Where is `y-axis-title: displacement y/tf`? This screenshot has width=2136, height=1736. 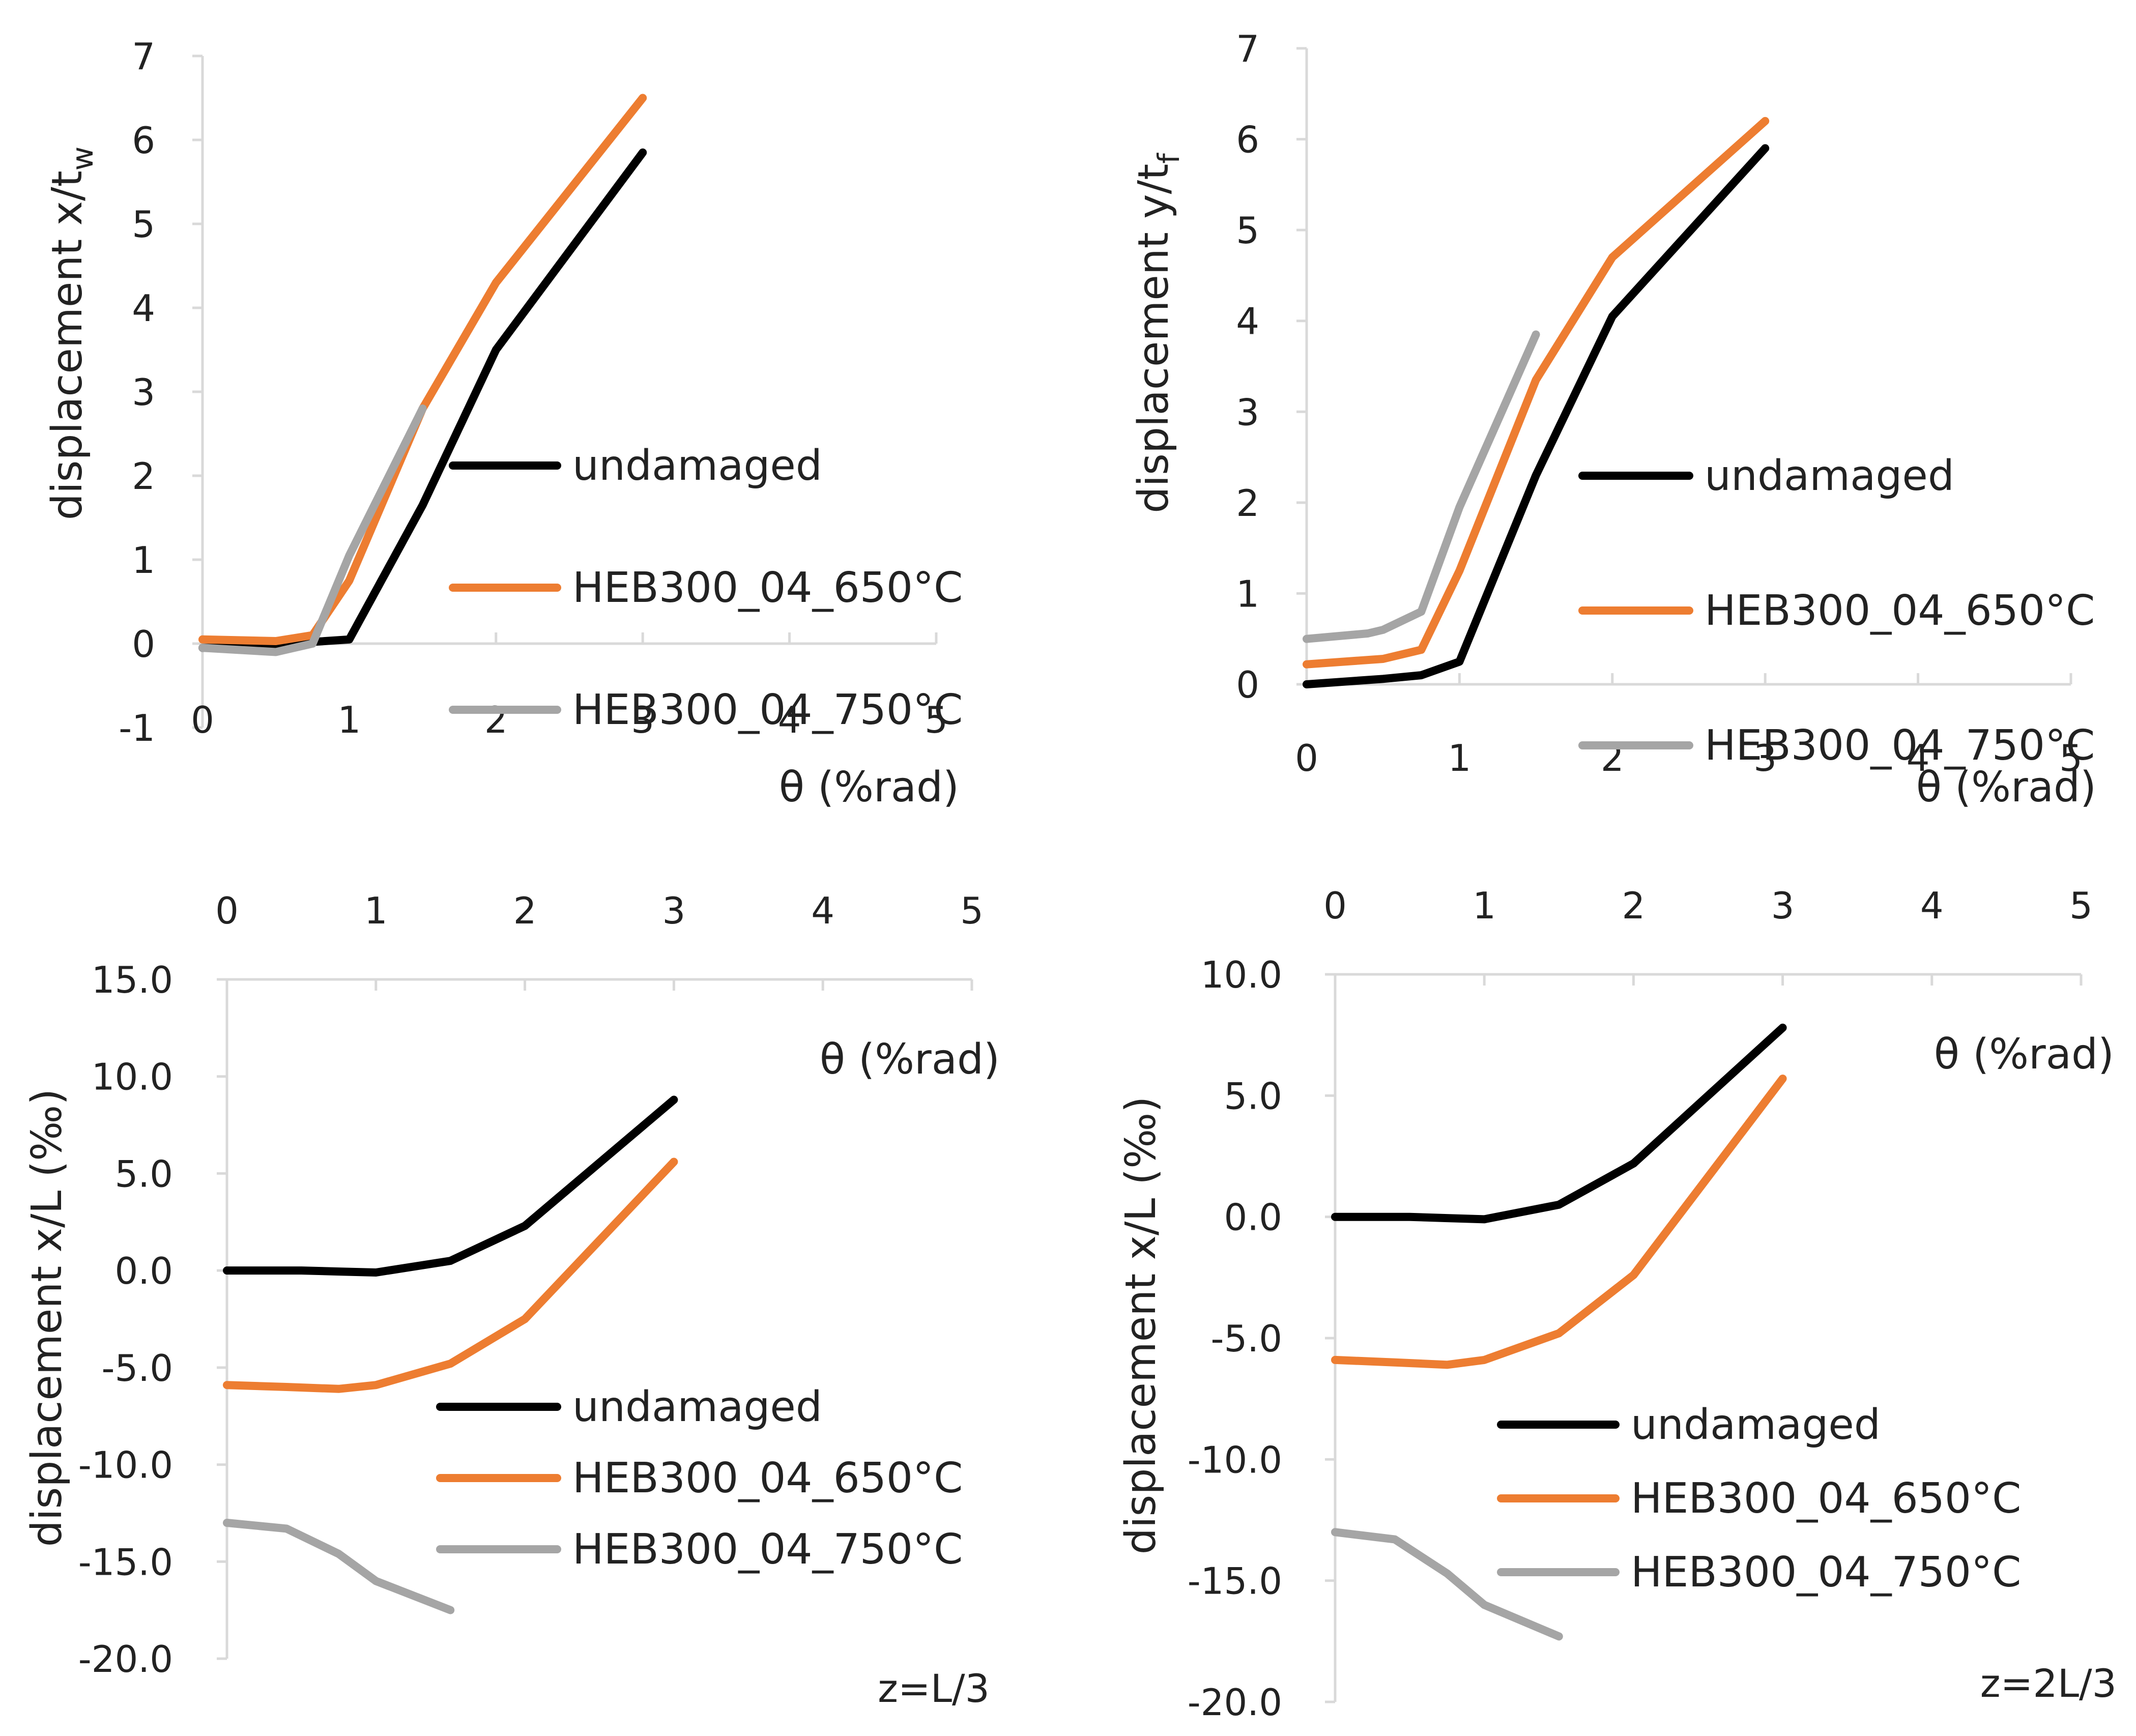
y-axis-title: displacement y/tf is located at coordinates (1158, 333).